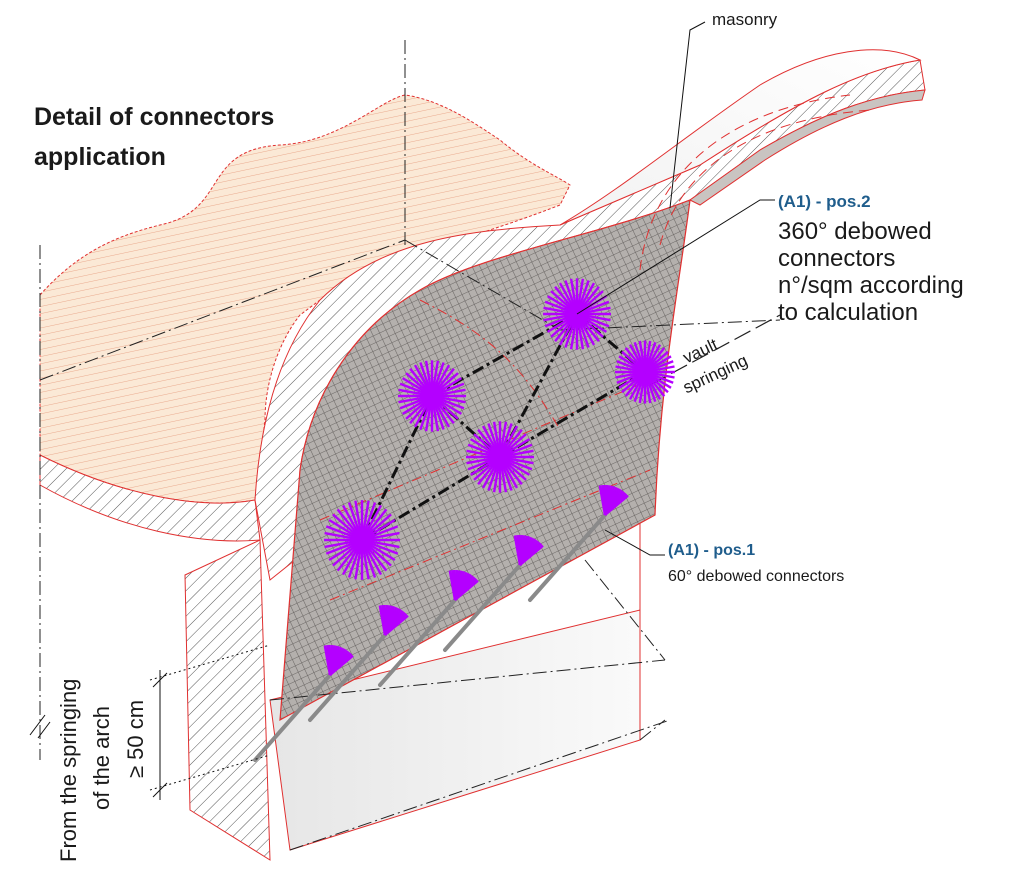 Image resolution: width=1021 pixels, height=876 pixels. What do you see at coordinates (744, 20) in the screenshot?
I see `masonry-label: masonry` at bounding box center [744, 20].